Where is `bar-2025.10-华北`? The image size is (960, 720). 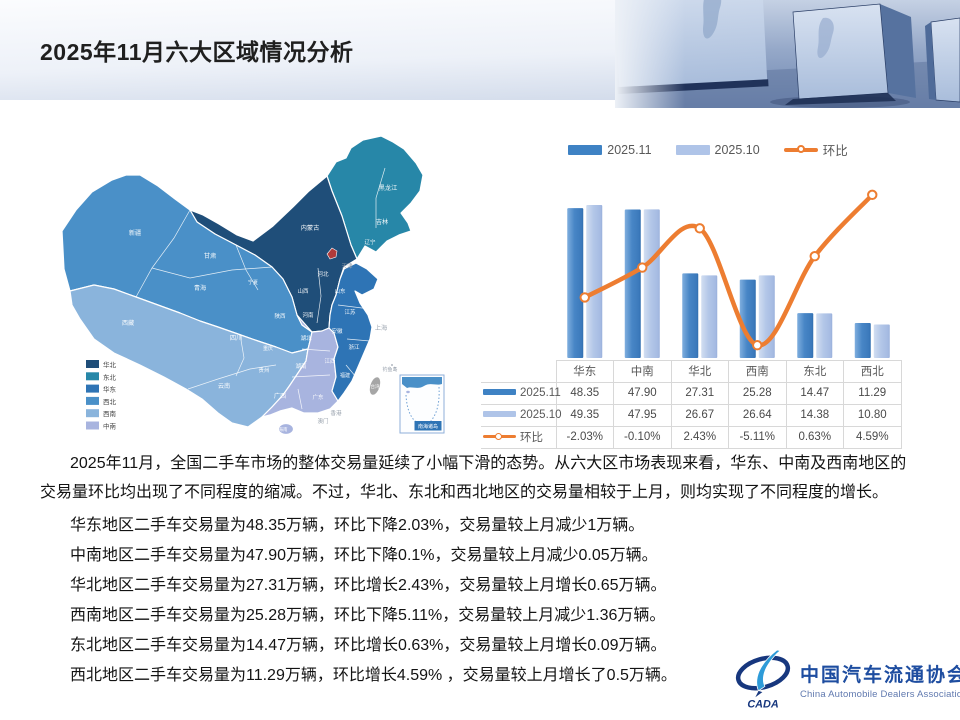 bar-2025.10-华北 is located at coordinates (709, 316).